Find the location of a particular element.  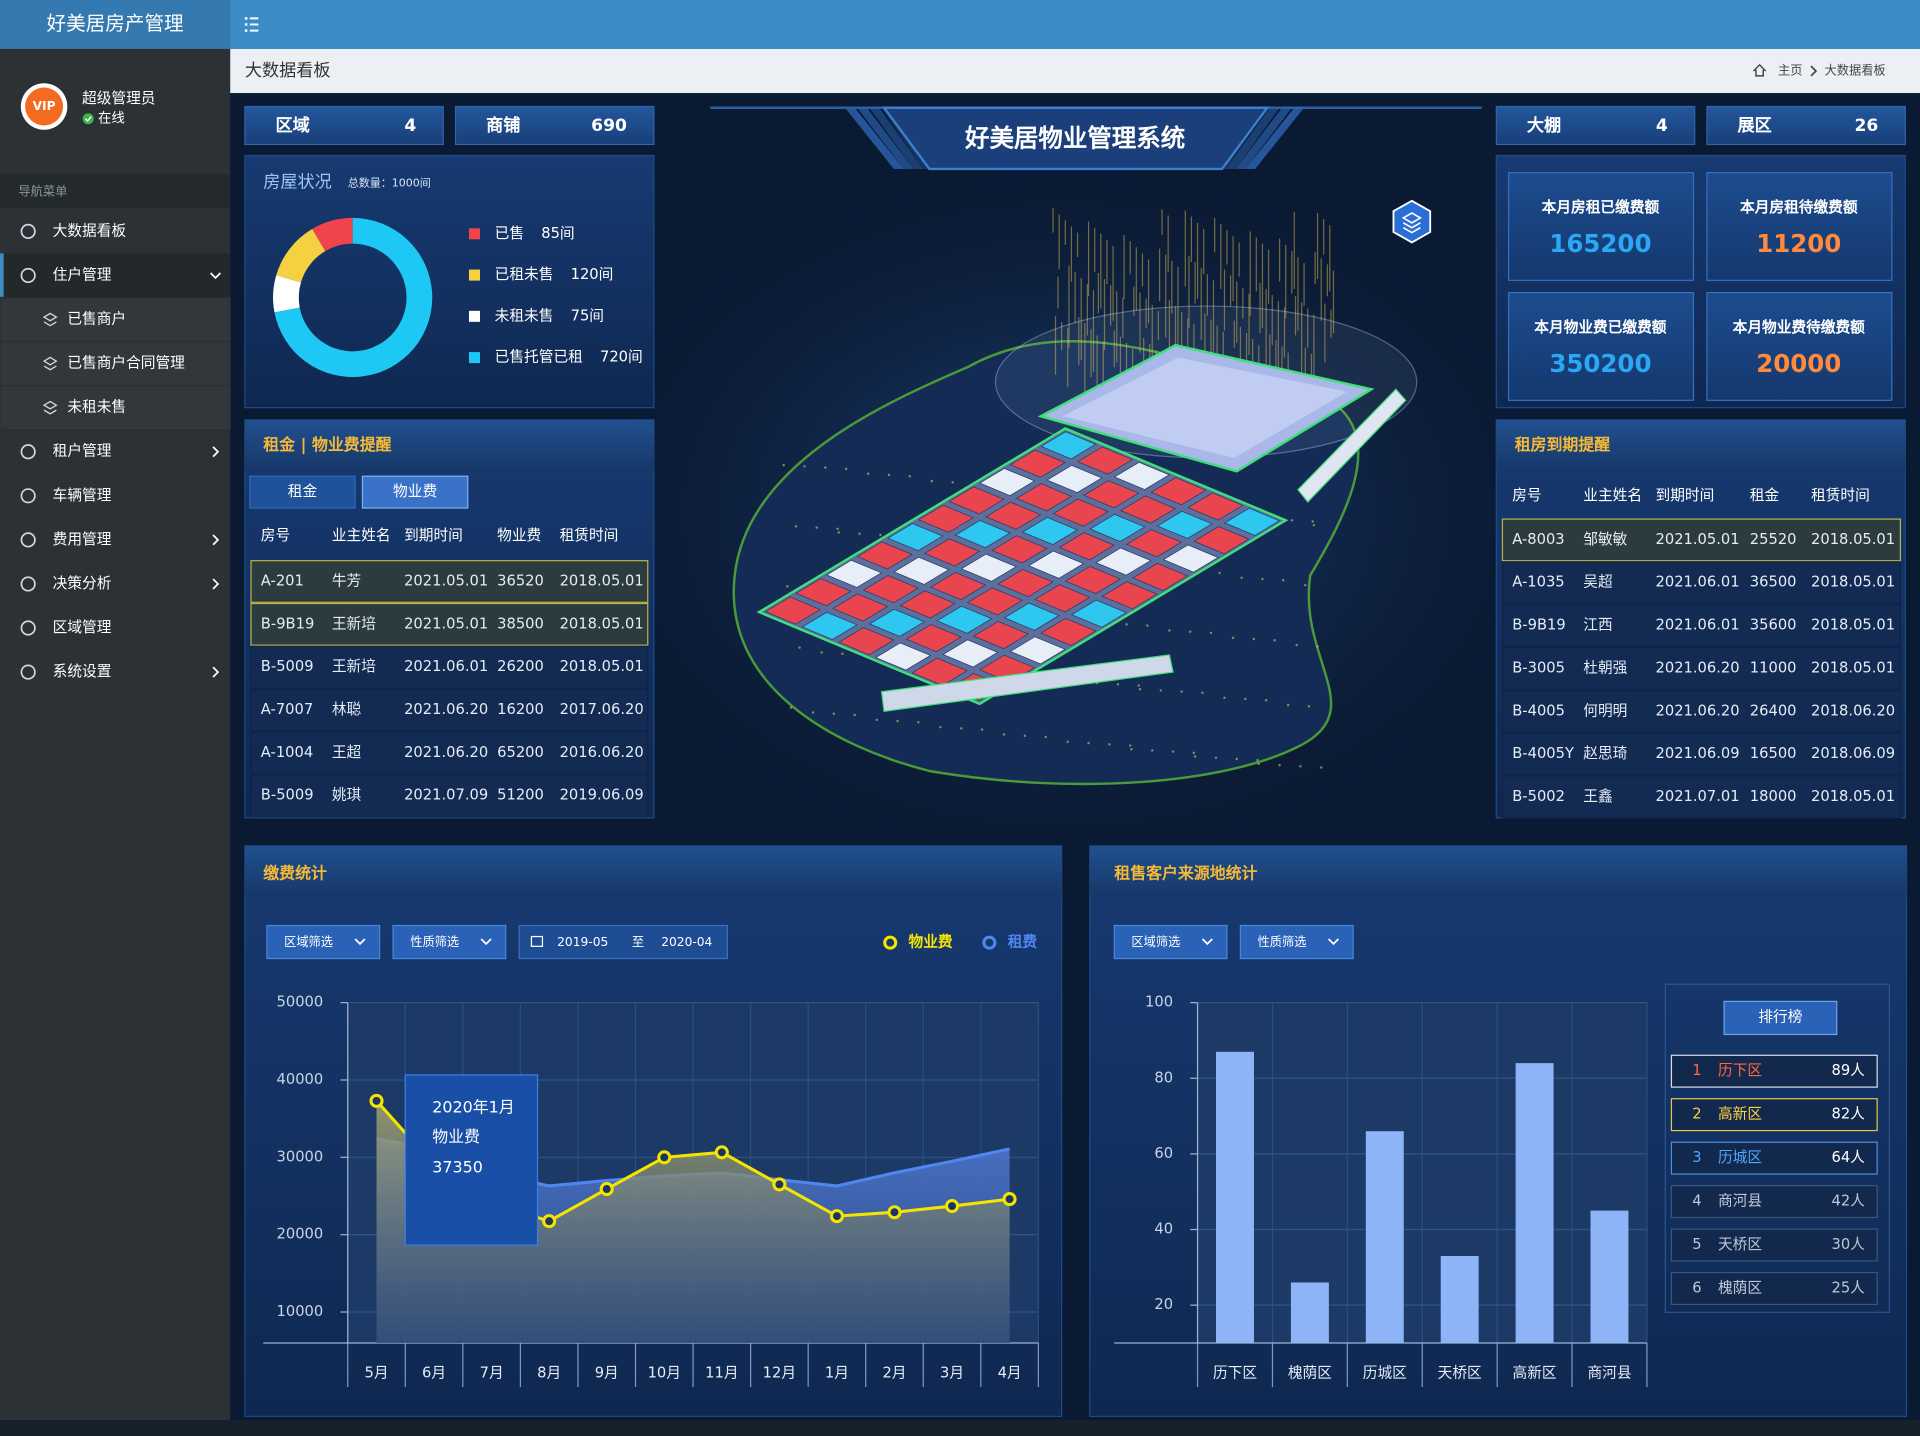

table-cell: B-4005 is located at coordinates (1538, 710).